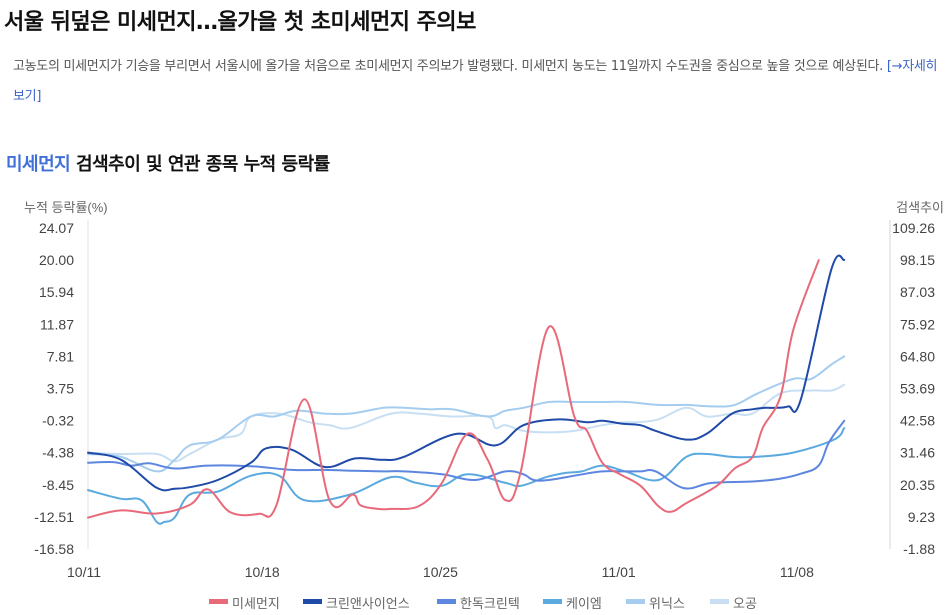 The height and width of the screenshot is (615, 947). What do you see at coordinates (262, 572) in the screenshot?
I see `x-tick-label: 10/18` at bounding box center [262, 572].